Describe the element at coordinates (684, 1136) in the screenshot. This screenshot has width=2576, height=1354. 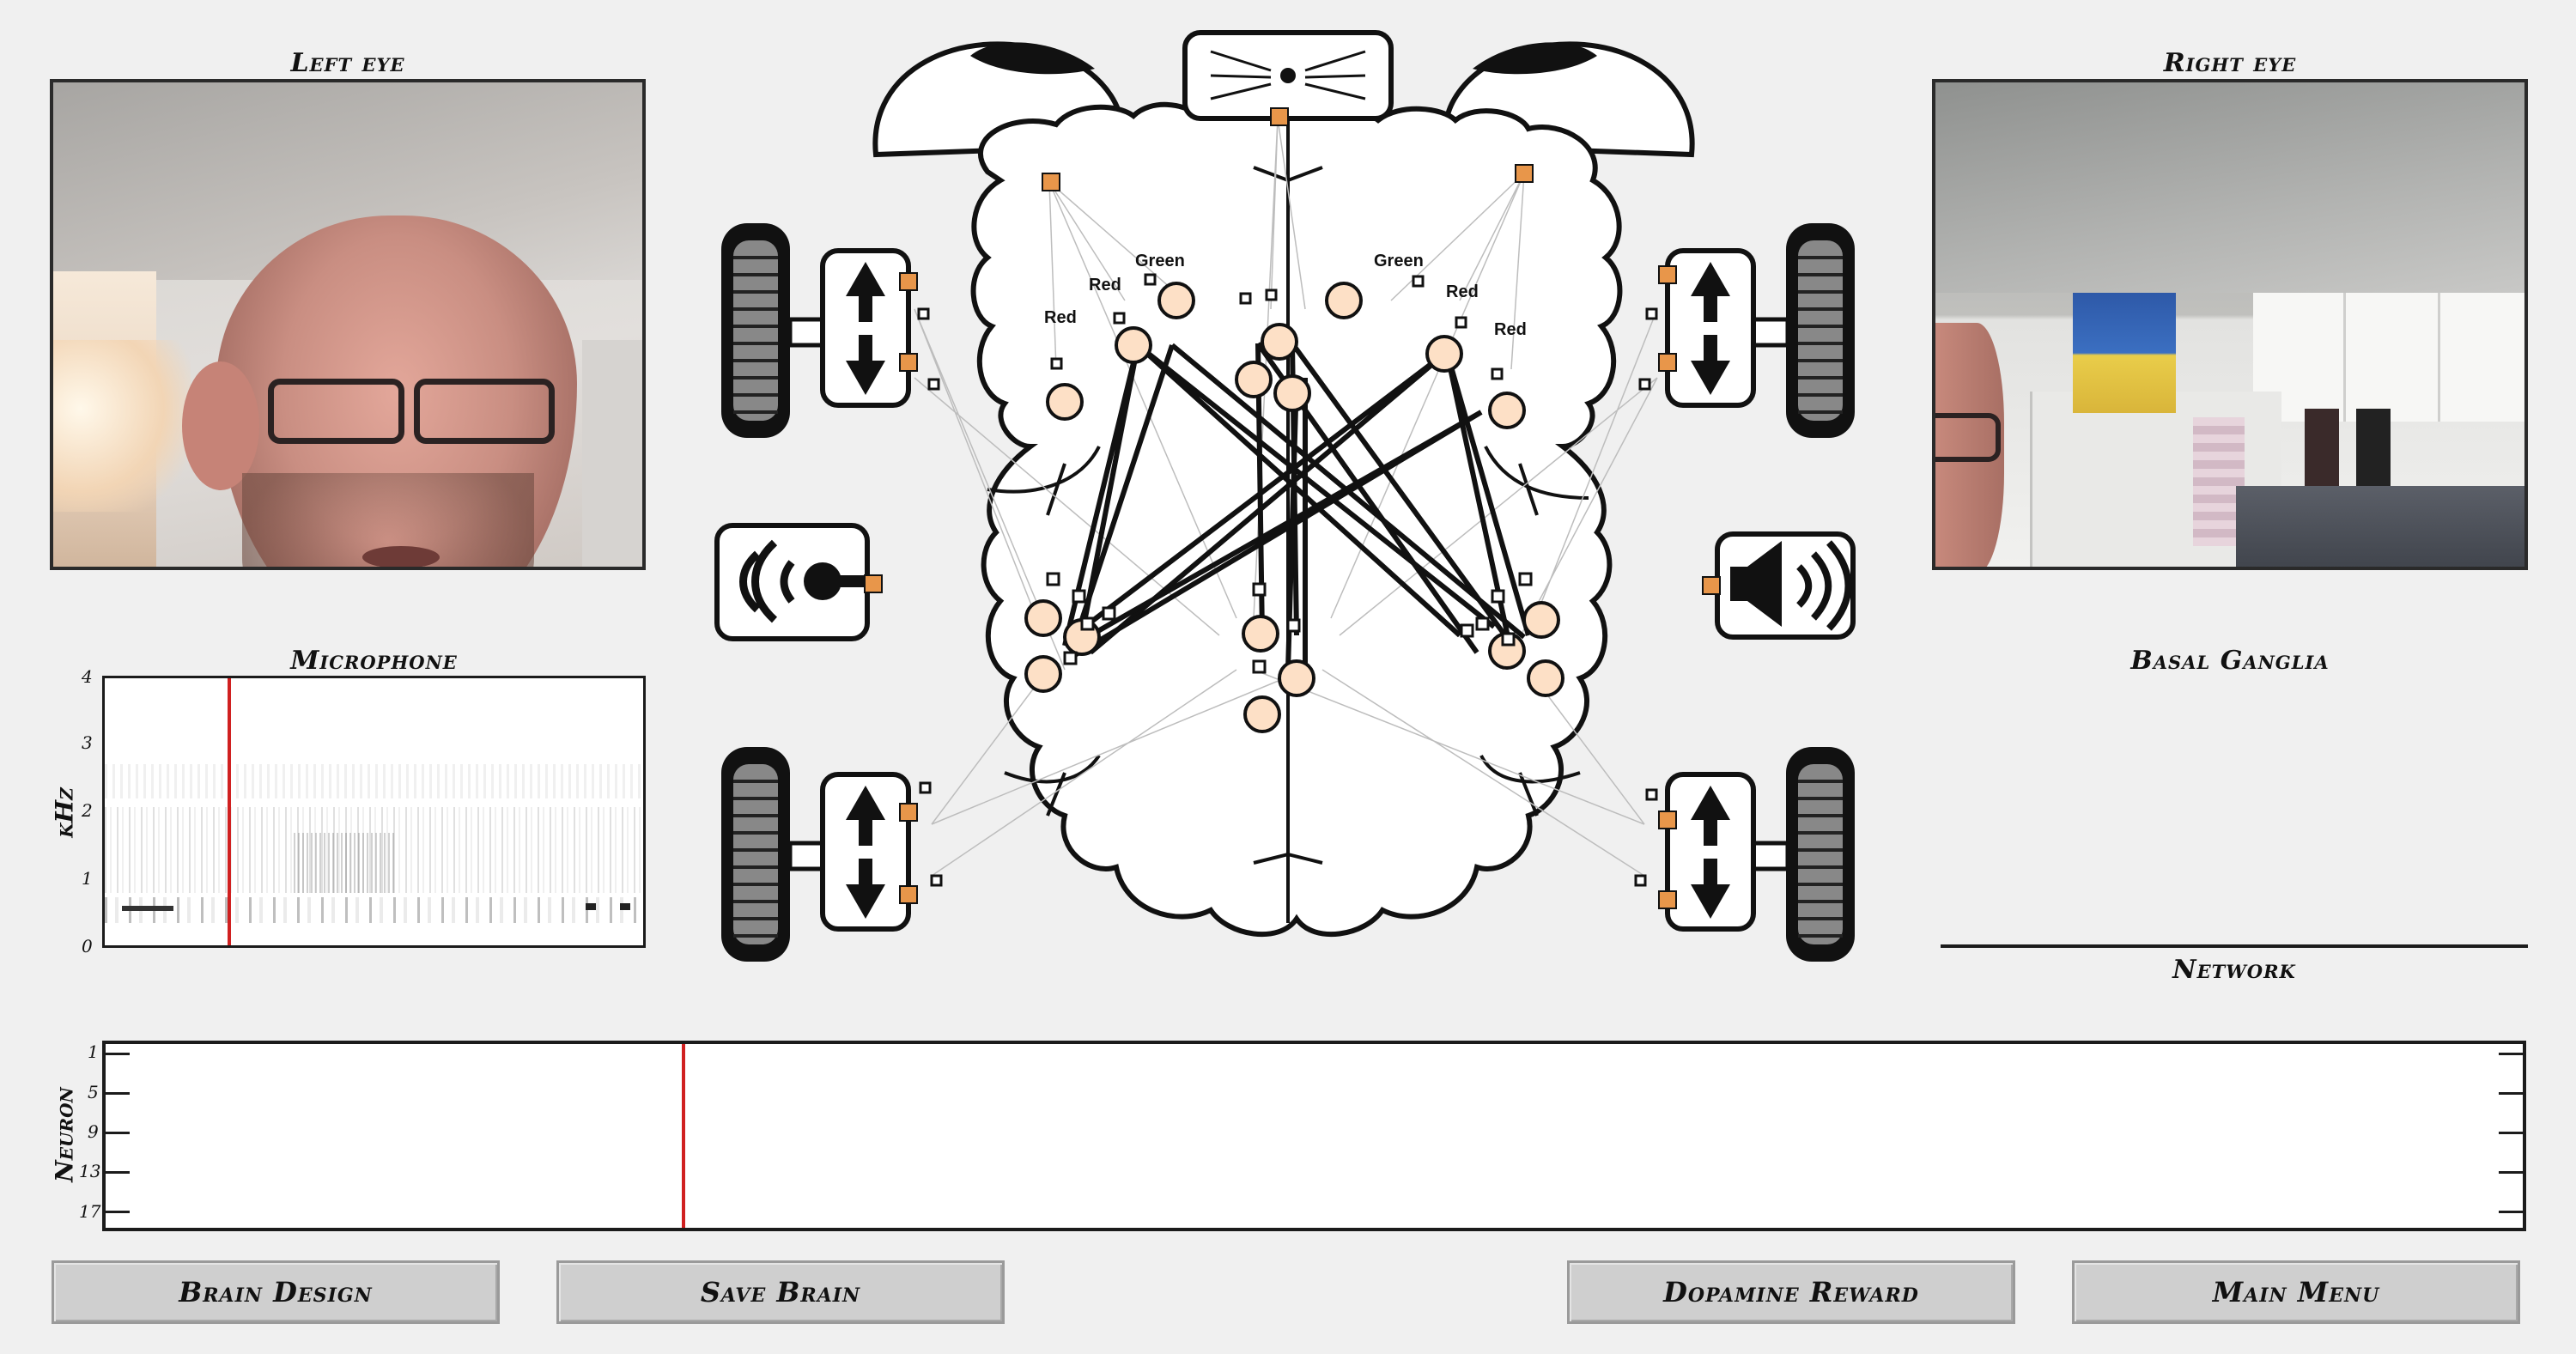
I see `raster-playhead` at that location.